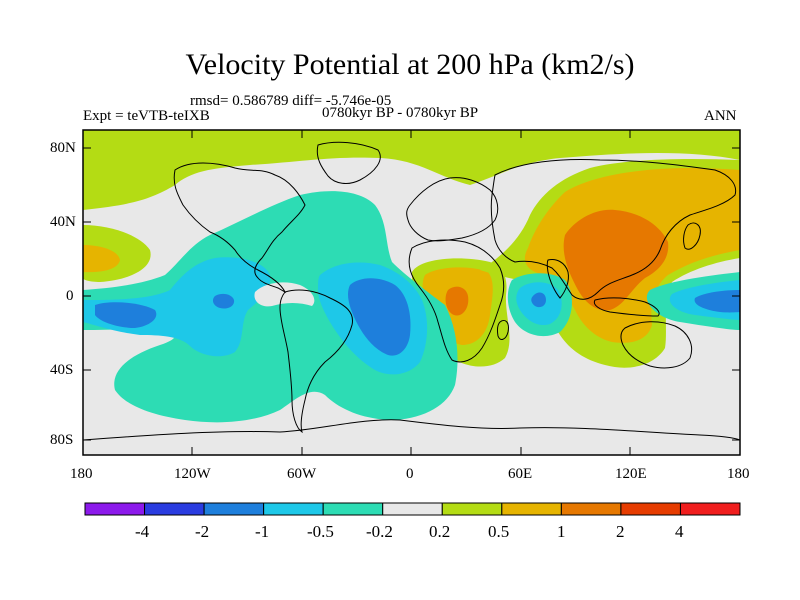  Describe the element at coordinates (720, 116) in the screenshot. I see `season-label: ANN` at that location.